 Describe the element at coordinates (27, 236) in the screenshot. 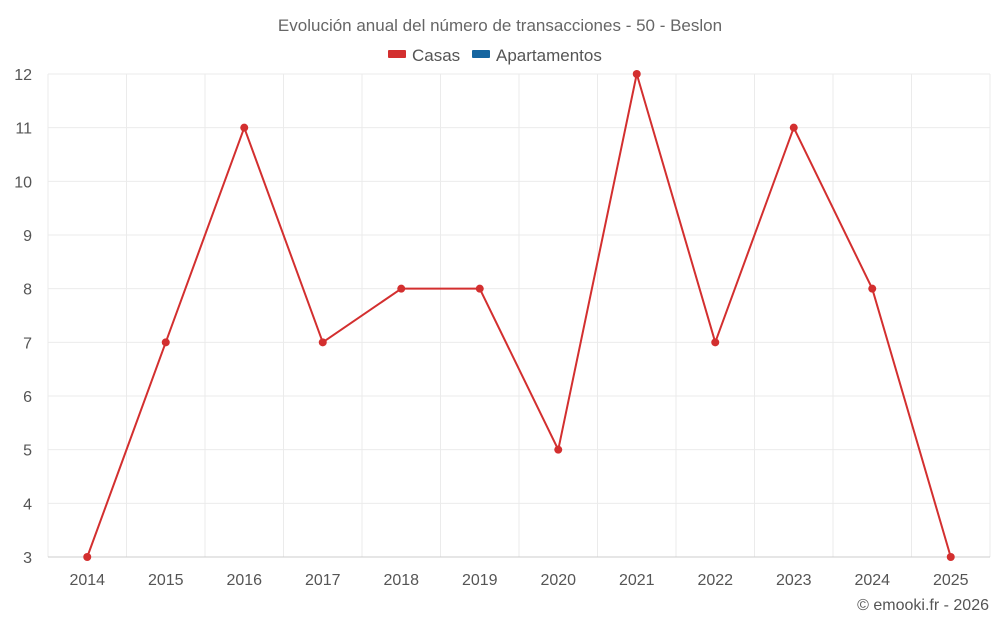

I see `y-tick-label: 9` at that location.